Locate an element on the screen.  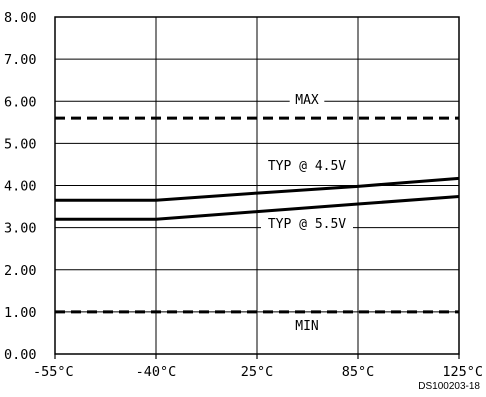
x-tick-label: 25°C is located at coordinates (257, 372).